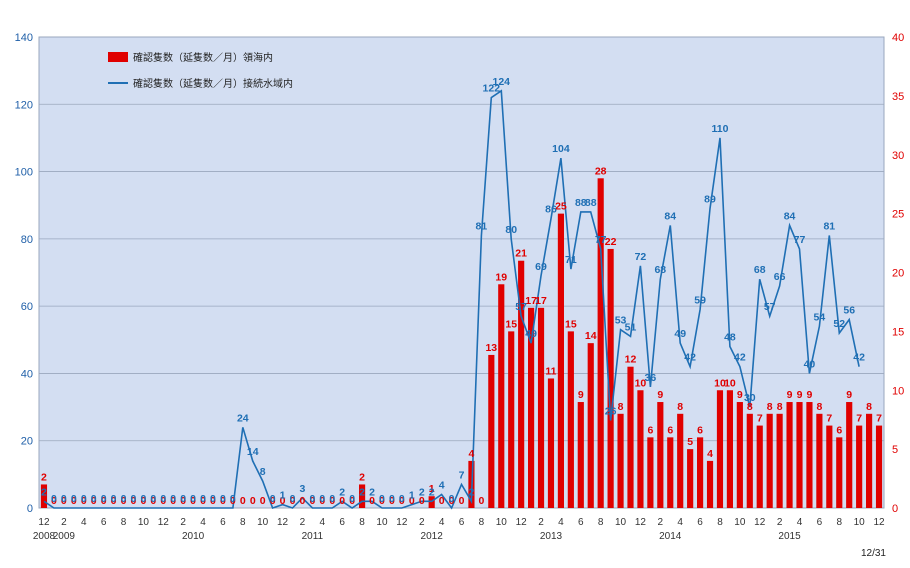 Image resolution: width=910 pixels, height=568 pixels. What do you see at coordinates (730, 383) in the screenshot?
I see `bar-value-label: 10` at bounding box center [730, 383].